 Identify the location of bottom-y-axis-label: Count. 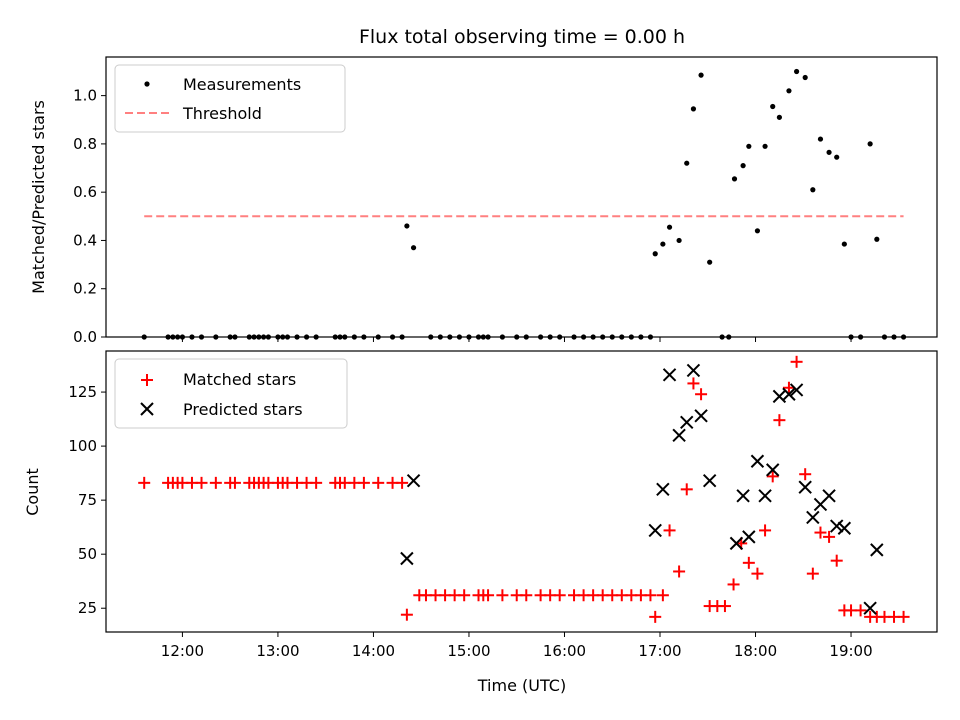
(32, 492).